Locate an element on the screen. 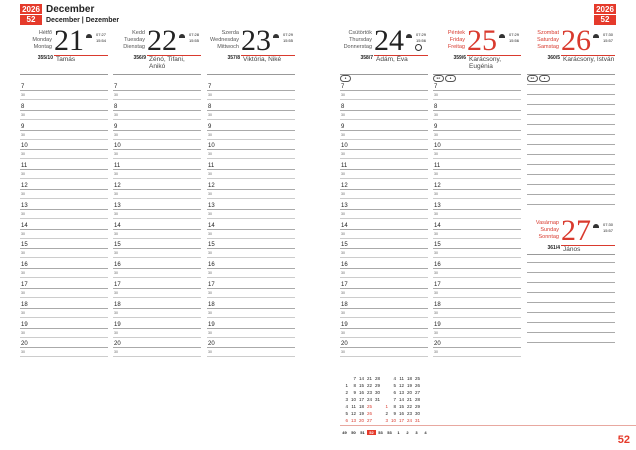 This screenshot has height=450, width=636. calendar-date: 4 is located at coordinates (394, 378).